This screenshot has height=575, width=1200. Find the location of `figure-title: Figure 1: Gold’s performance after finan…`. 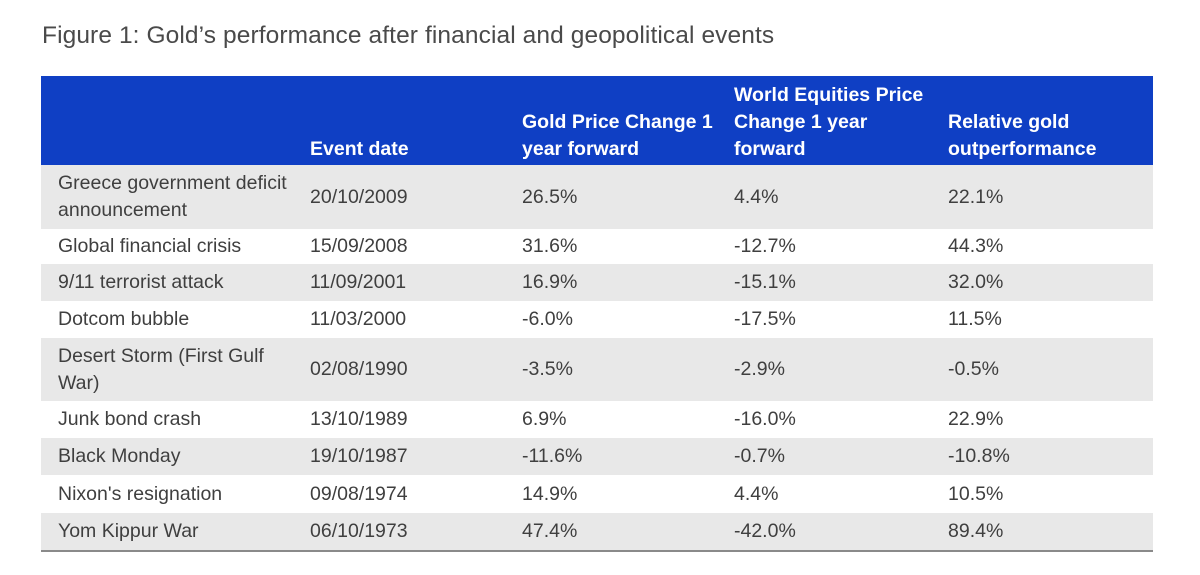

figure-title: Figure 1: Gold’s performance after finan… is located at coordinates (408, 35).